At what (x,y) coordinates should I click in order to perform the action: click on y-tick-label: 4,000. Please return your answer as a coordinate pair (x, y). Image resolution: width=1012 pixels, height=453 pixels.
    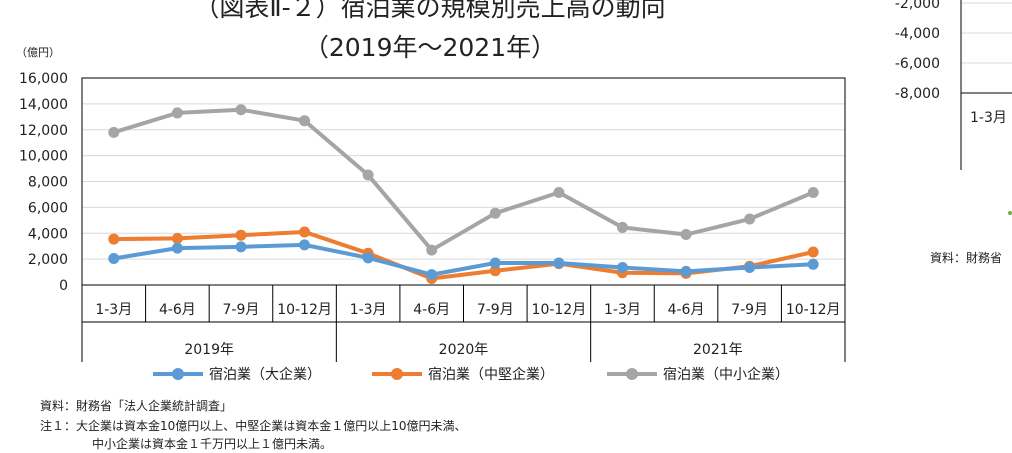
    Looking at the image, I should click on (48, 234).